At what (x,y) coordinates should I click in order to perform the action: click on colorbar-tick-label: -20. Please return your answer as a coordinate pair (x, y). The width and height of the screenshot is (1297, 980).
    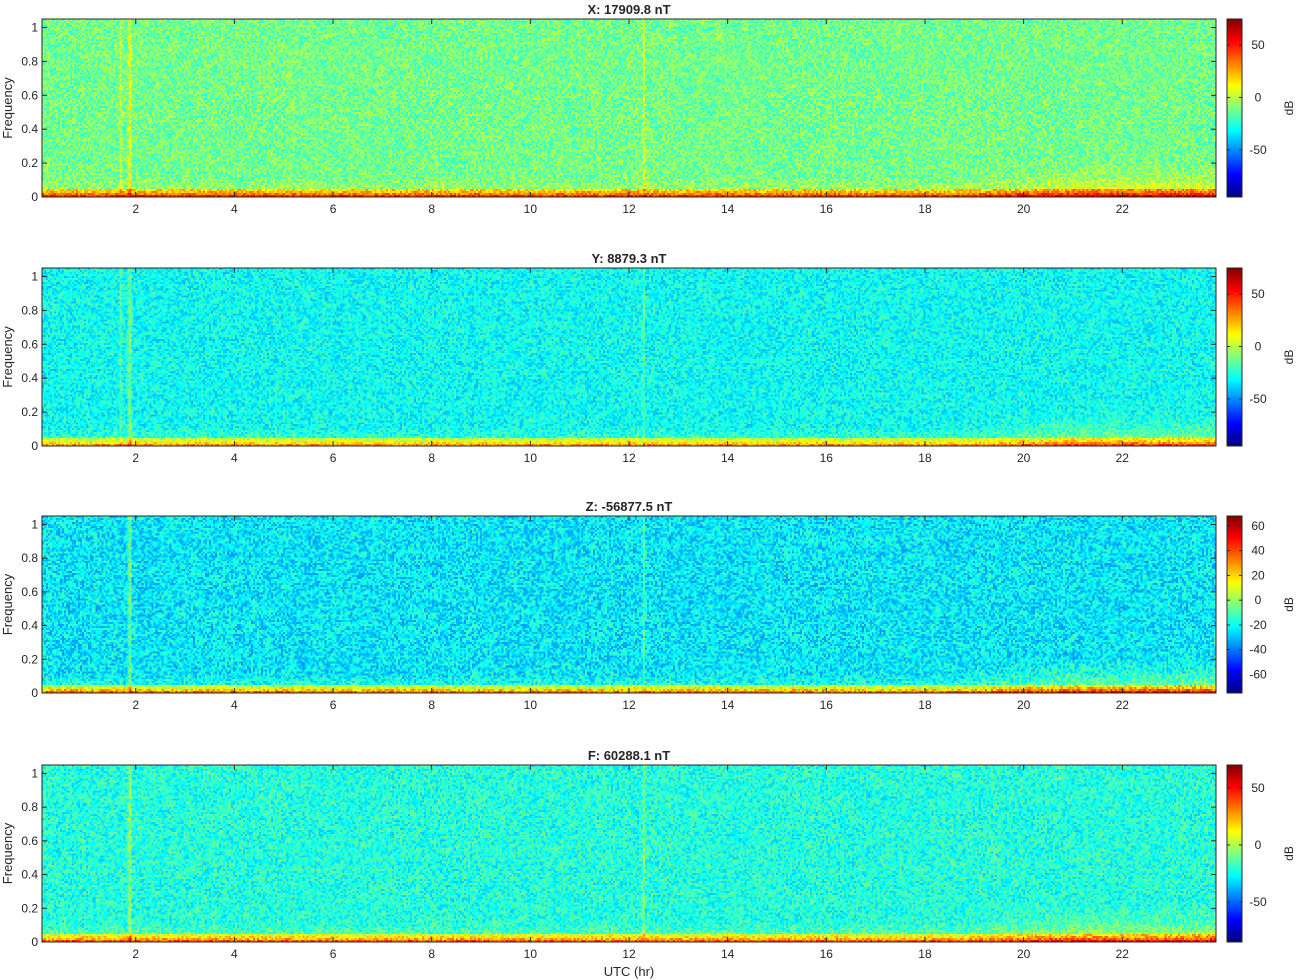
    Looking at the image, I should click on (1258, 625).